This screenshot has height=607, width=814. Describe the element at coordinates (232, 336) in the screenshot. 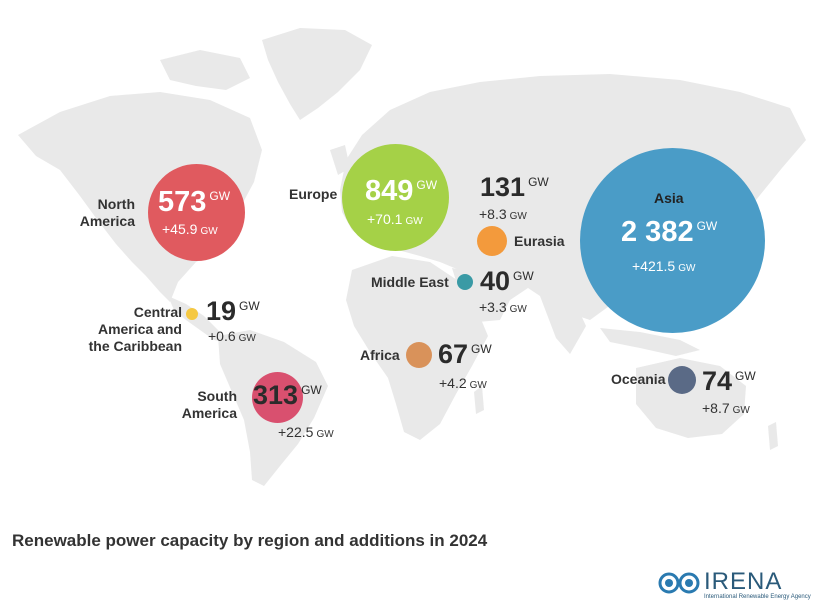

I see `central-america-addition: +0.6 GW` at that location.